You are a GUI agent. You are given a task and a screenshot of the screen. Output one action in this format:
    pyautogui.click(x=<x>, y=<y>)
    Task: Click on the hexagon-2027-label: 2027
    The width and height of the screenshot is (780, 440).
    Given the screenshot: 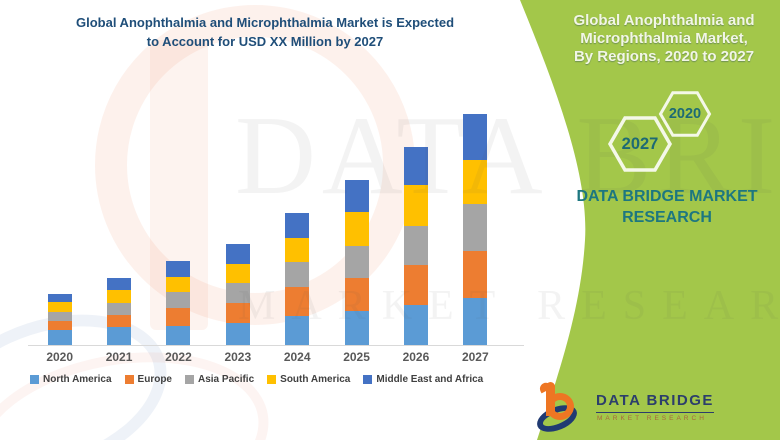 What is the action you would take?
    pyautogui.click(x=640, y=144)
    